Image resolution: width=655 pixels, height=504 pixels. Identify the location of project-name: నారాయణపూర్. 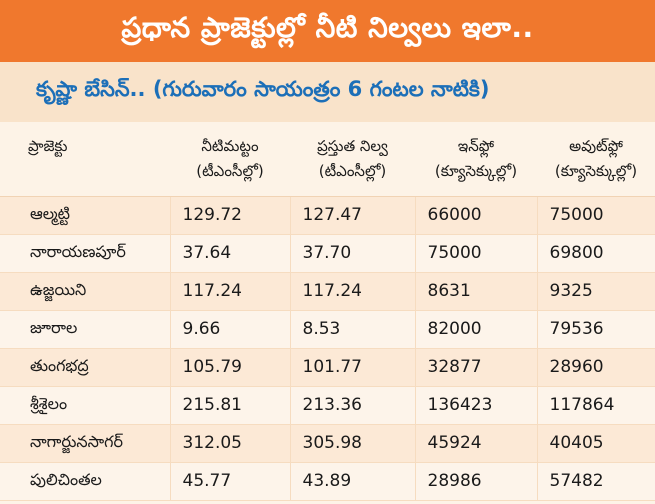
(85, 253).